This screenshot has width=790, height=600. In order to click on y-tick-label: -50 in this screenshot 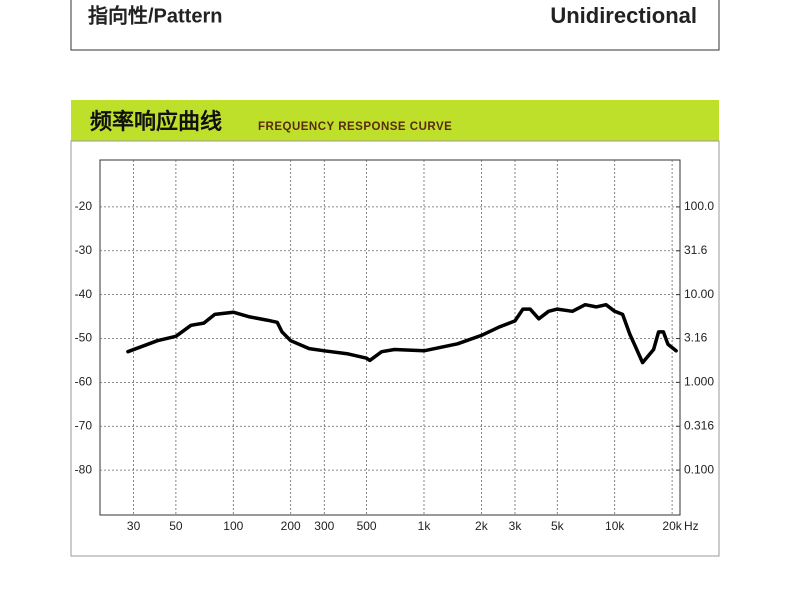, I will do `click(84, 338)`.